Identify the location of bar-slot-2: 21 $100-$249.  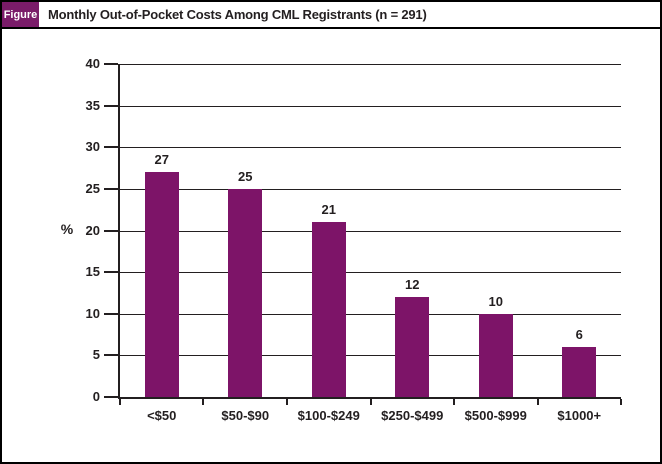
(329, 243).